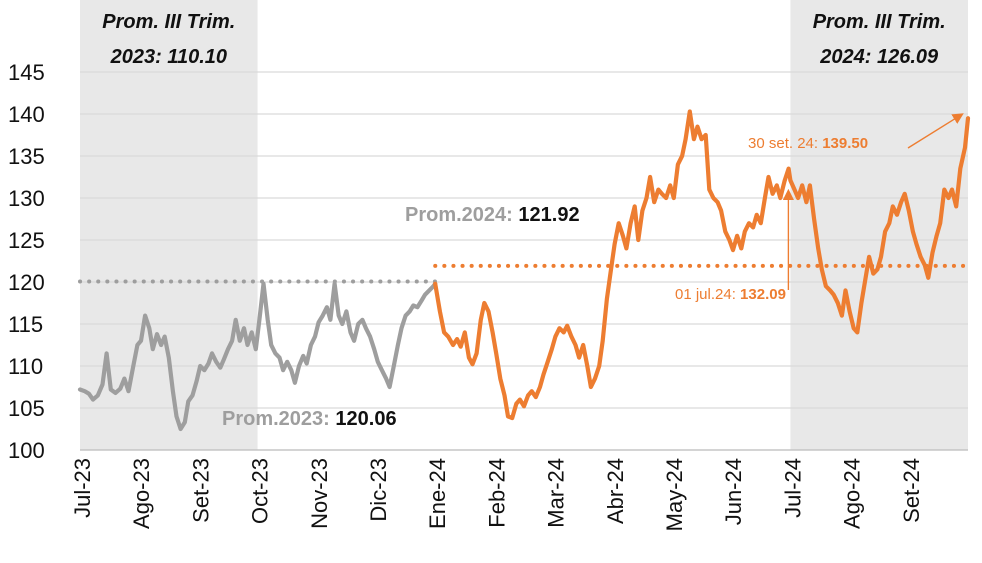  I want to click on x-tick-label: May-24, so click(674, 494).